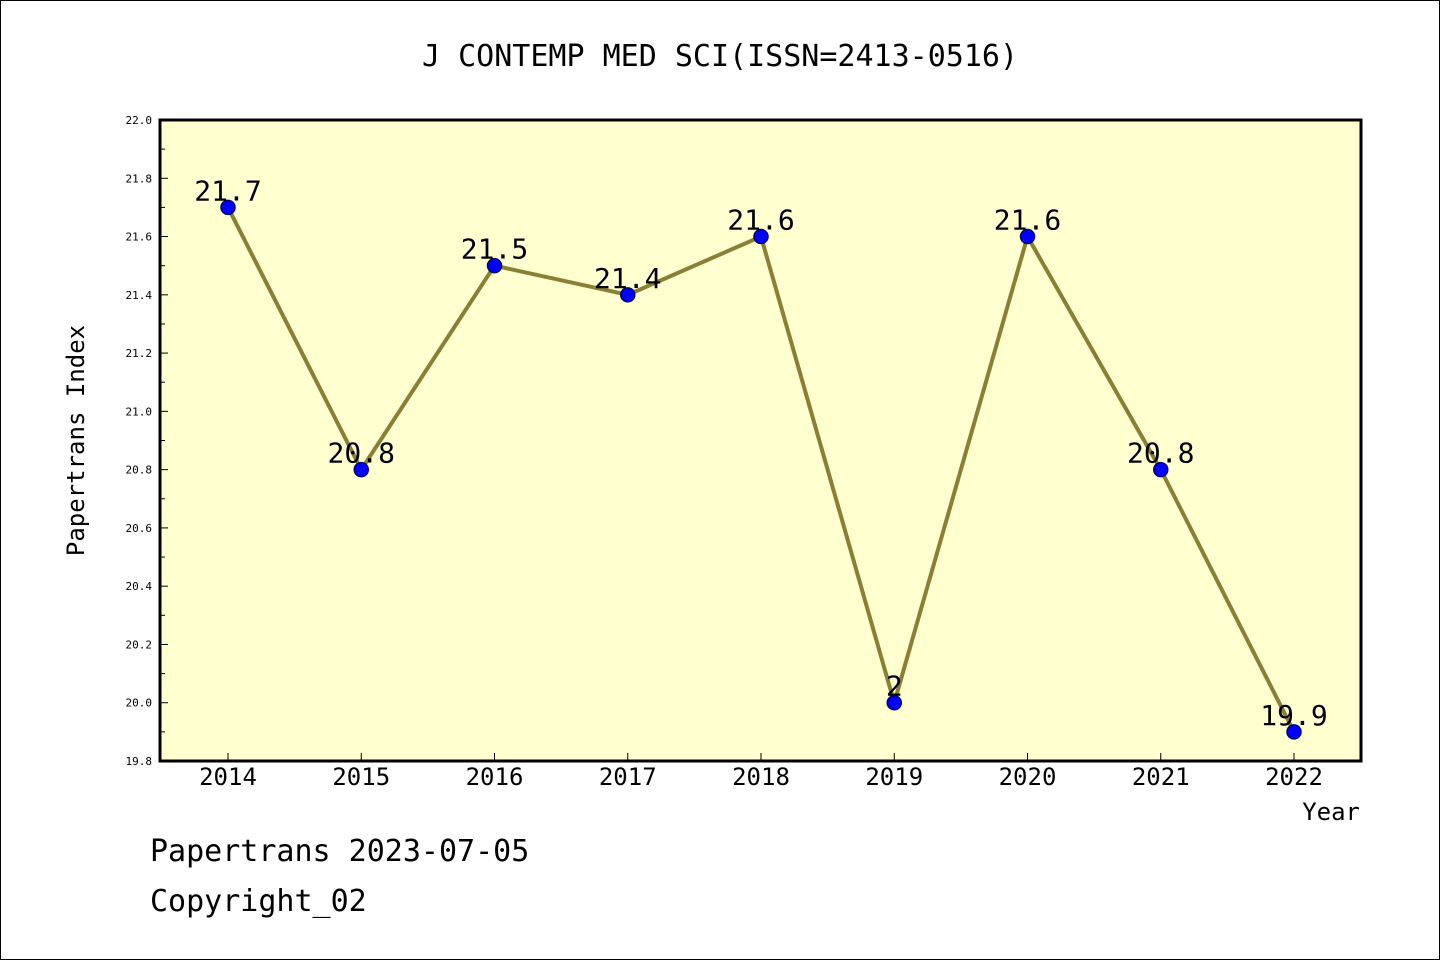  I want to click on footer-copyright: Copyright_02, so click(258, 901).